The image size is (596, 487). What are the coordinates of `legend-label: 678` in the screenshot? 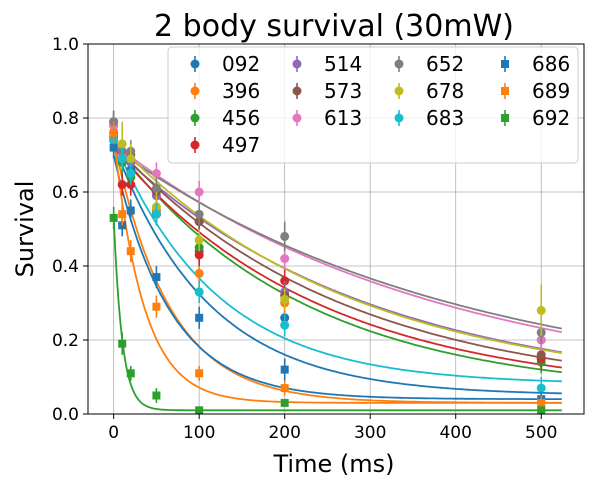 It's located at (445, 91).